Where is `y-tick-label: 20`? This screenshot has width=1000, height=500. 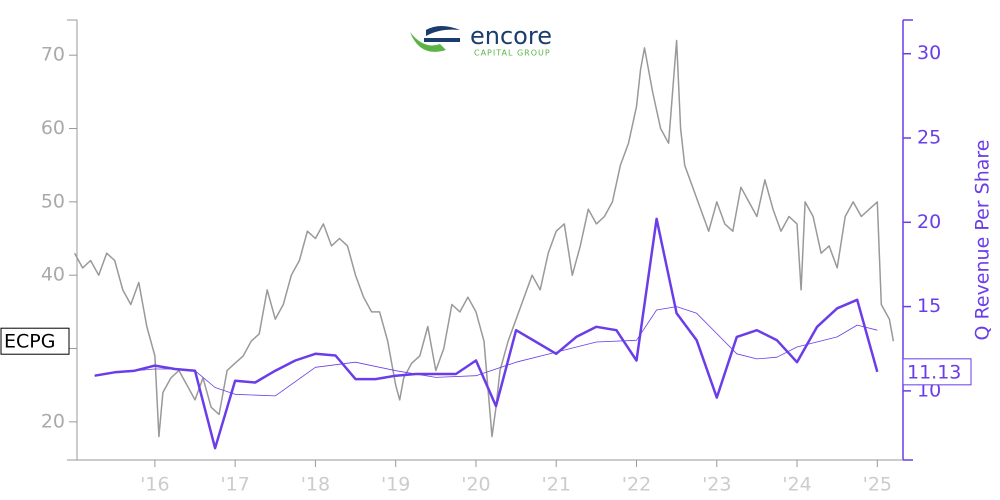 y-tick-label: 20 is located at coordinates (53, 421).